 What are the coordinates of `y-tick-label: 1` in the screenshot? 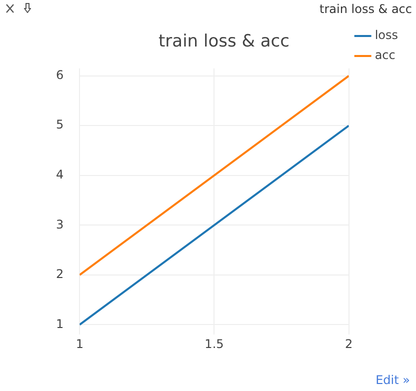 It's located at (60, 323).